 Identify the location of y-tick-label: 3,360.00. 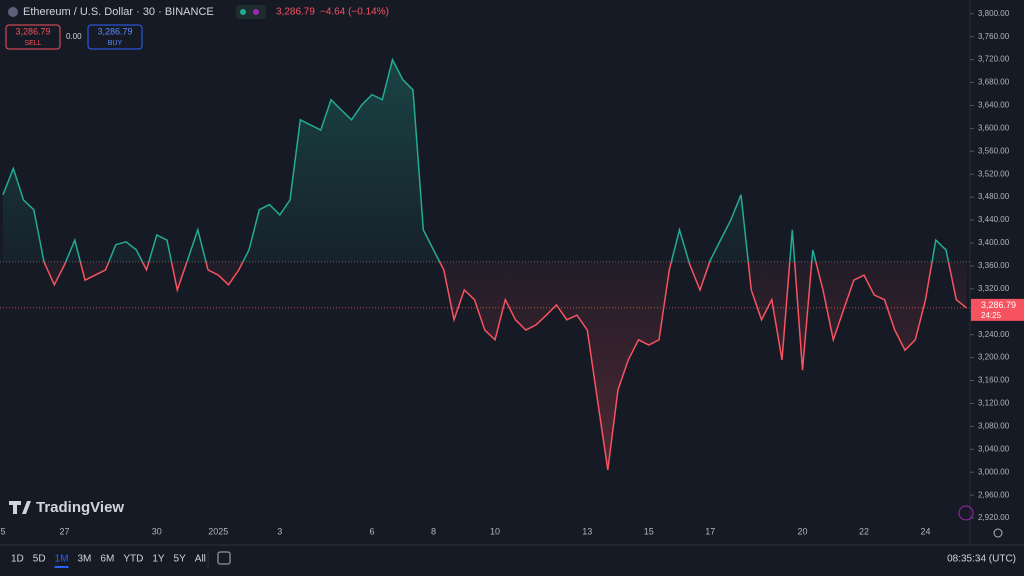
(994, 265).